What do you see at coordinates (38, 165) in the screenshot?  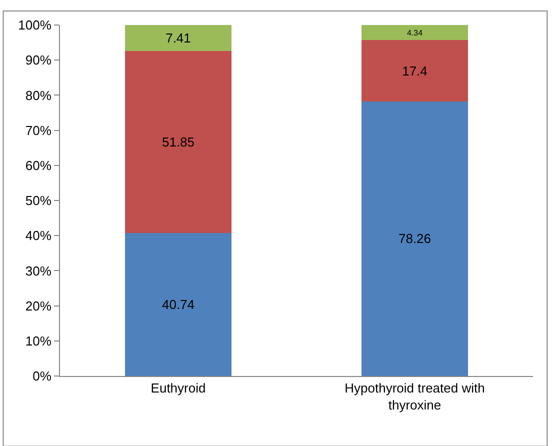 I see `y-tick-label: 60%` at bounding box center [38, 165].